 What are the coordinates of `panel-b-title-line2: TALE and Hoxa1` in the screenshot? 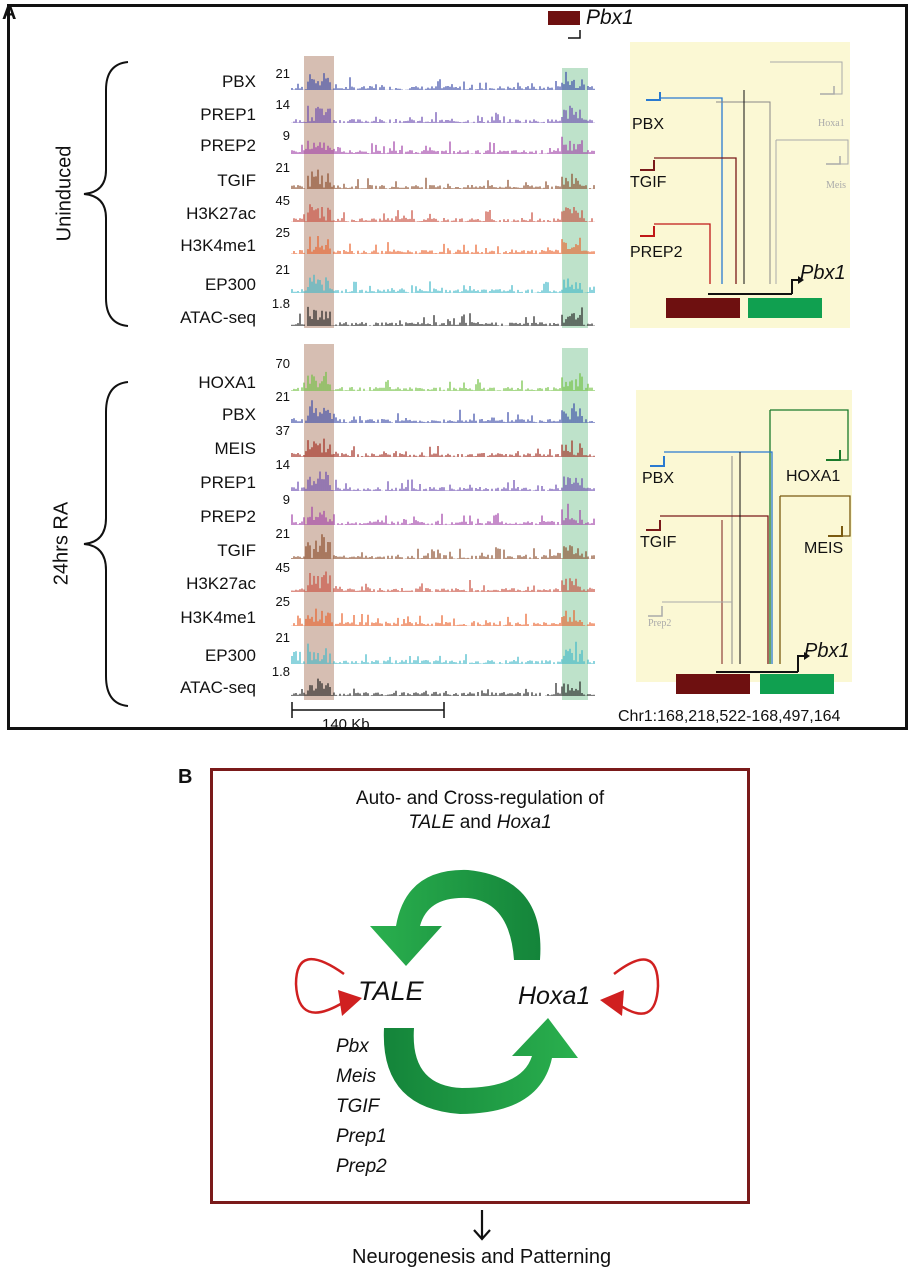 It's located at (480, 823).